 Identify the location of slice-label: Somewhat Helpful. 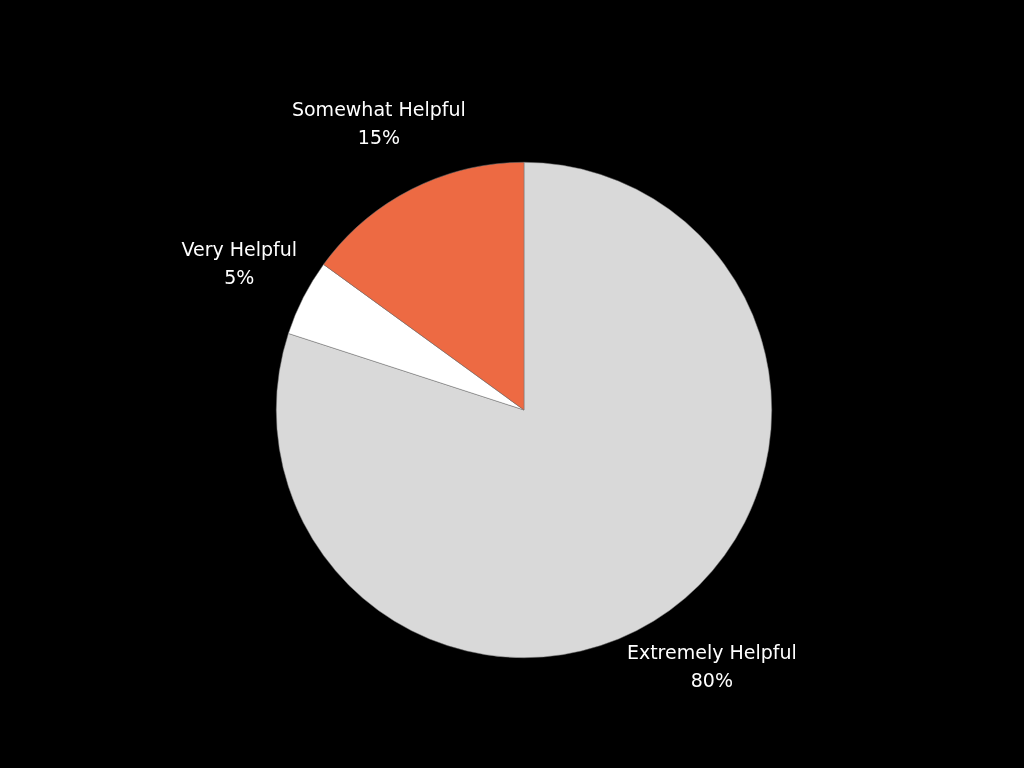
(378, 109).